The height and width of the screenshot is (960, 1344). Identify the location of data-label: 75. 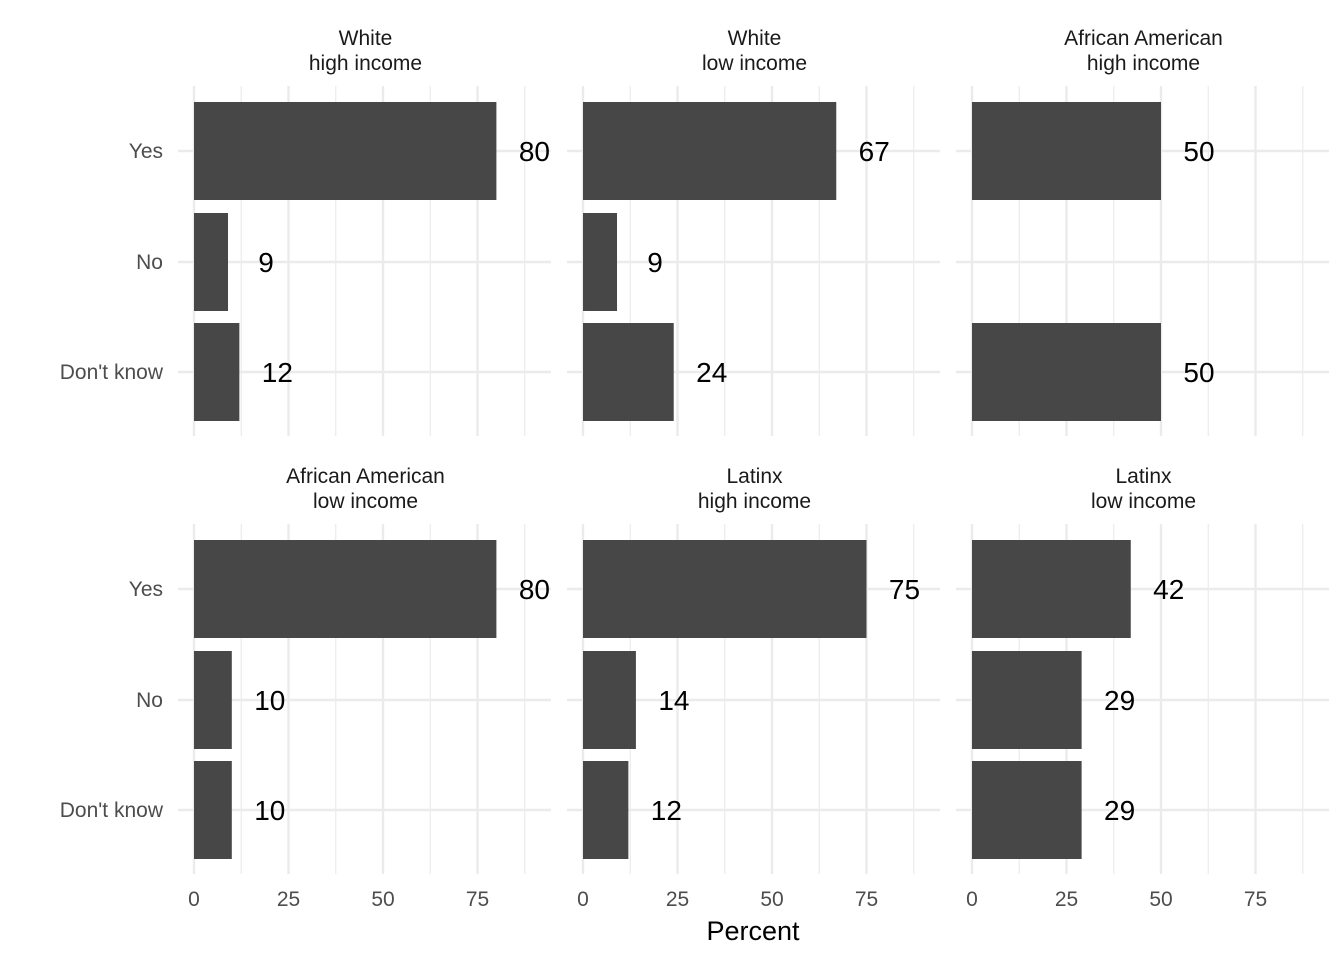
(904, 589).